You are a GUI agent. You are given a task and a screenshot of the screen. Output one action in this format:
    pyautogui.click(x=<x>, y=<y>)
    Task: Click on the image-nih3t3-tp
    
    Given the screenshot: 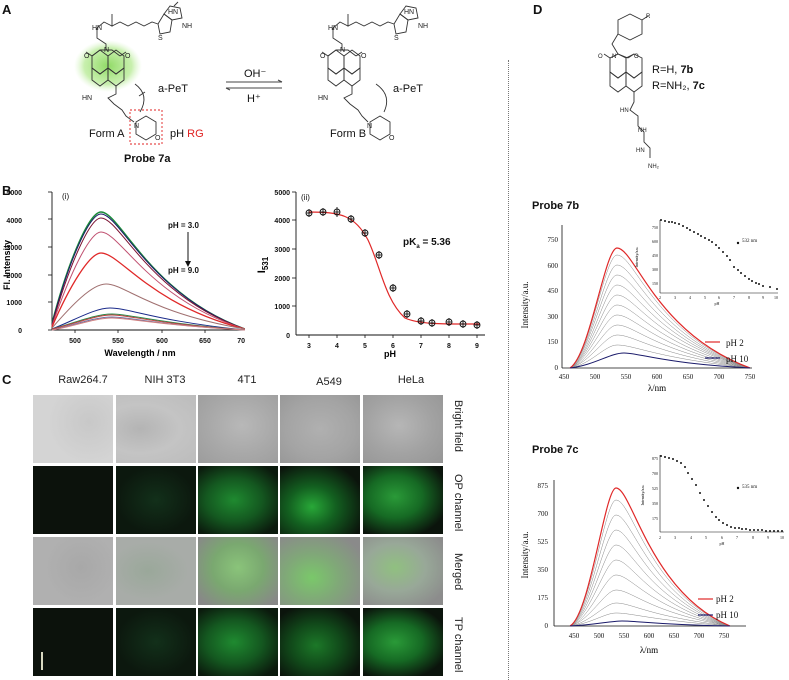 What is the action you would take?
    pyautogui.click(x=156, y=642)
    